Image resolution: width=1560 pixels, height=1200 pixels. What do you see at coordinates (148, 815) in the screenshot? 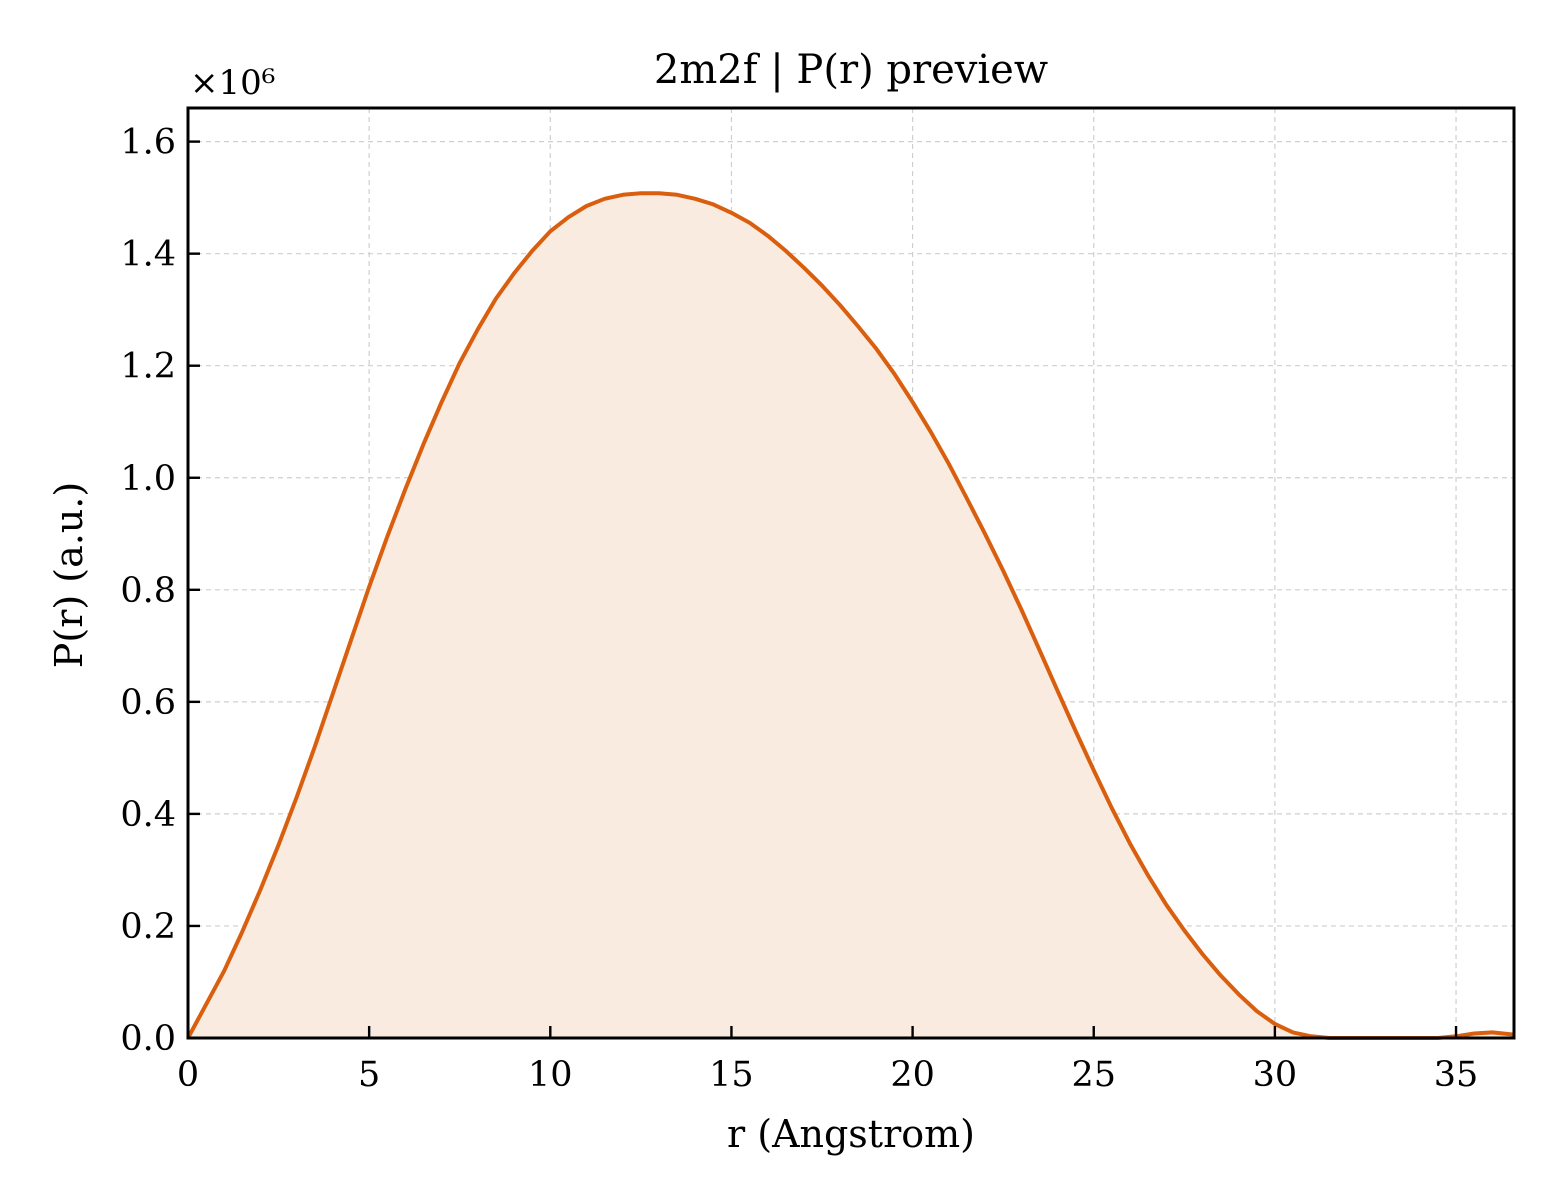
I see `y-tick-label: 0.4` at bounding box center [148, 815].